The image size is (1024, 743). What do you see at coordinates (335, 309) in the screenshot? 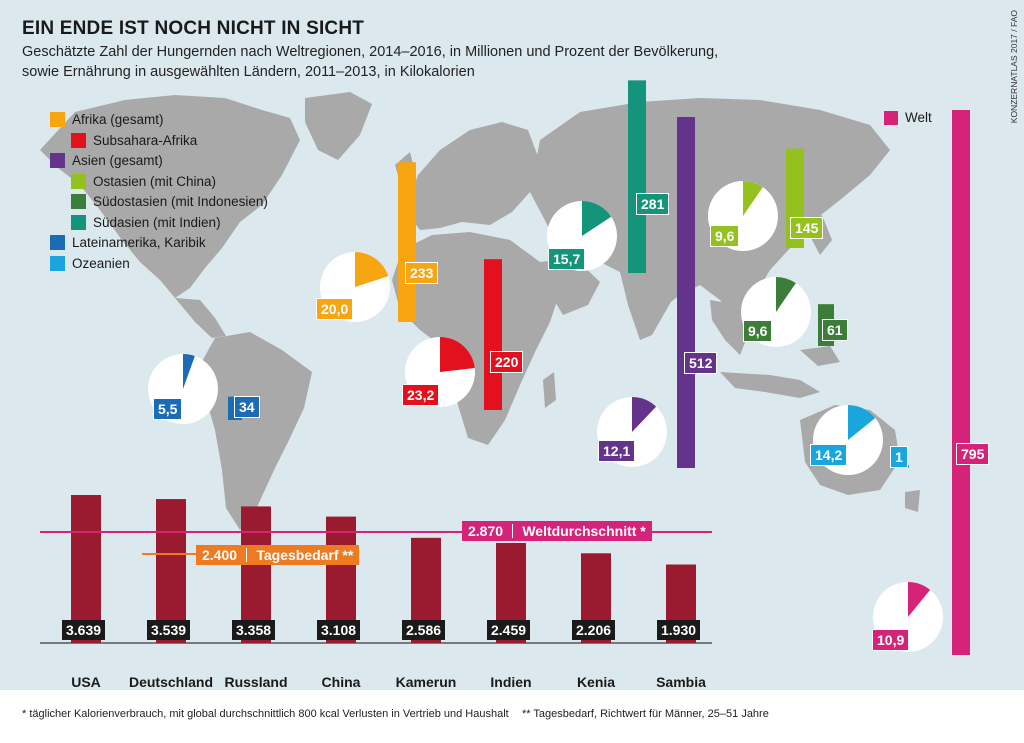
I see `pie-value: 20,0` at bounding box center [335, 309].